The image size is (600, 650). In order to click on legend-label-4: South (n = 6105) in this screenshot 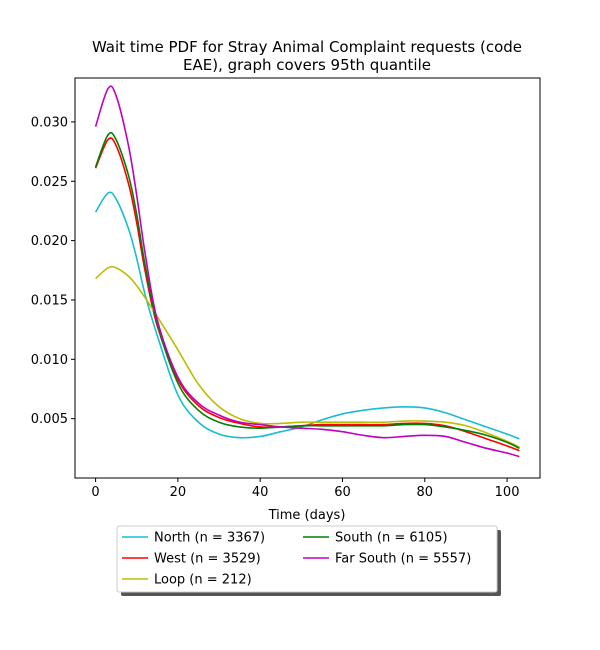, I will do `click(391, 538)`.